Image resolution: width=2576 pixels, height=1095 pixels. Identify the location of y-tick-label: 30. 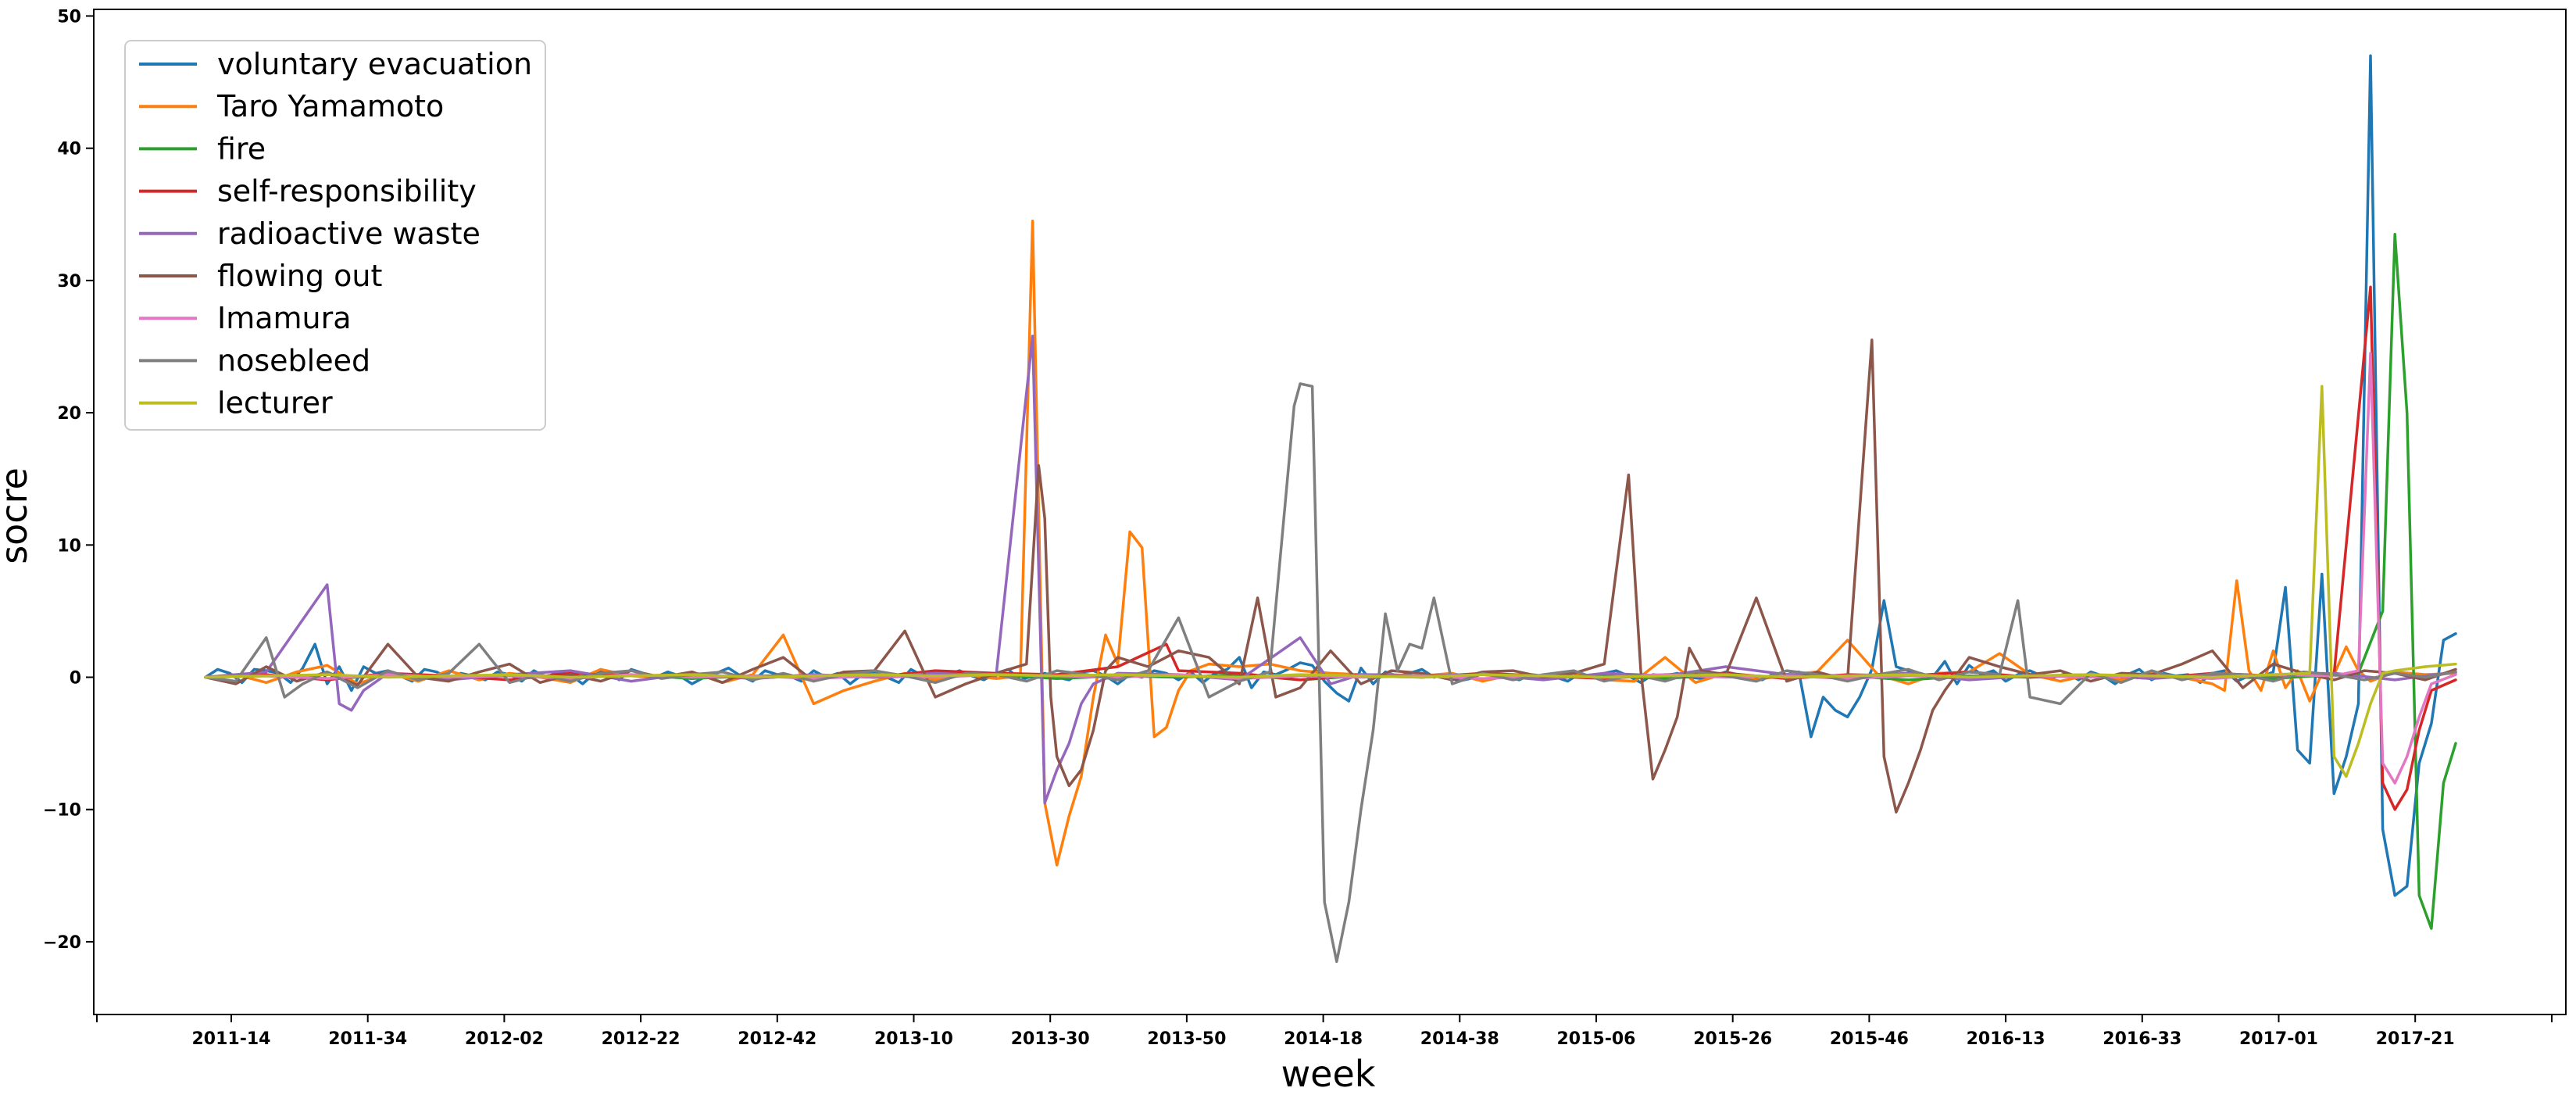
(69, 282).